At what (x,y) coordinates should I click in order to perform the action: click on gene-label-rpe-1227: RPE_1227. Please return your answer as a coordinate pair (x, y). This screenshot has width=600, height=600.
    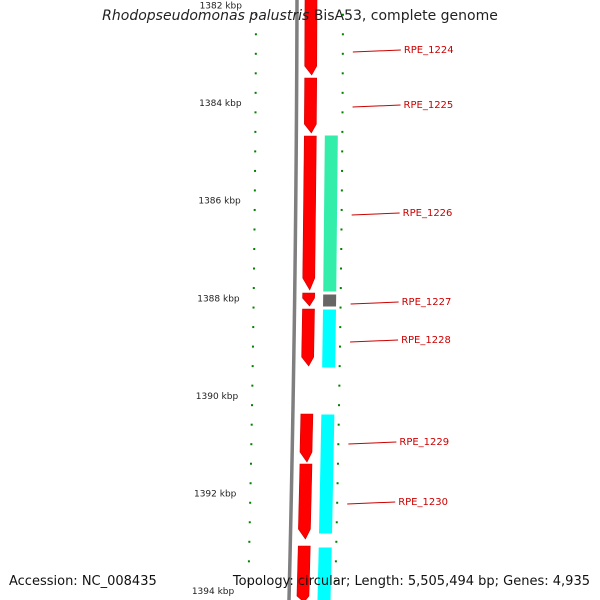
    Looking at the image, I should click on (427, 302).